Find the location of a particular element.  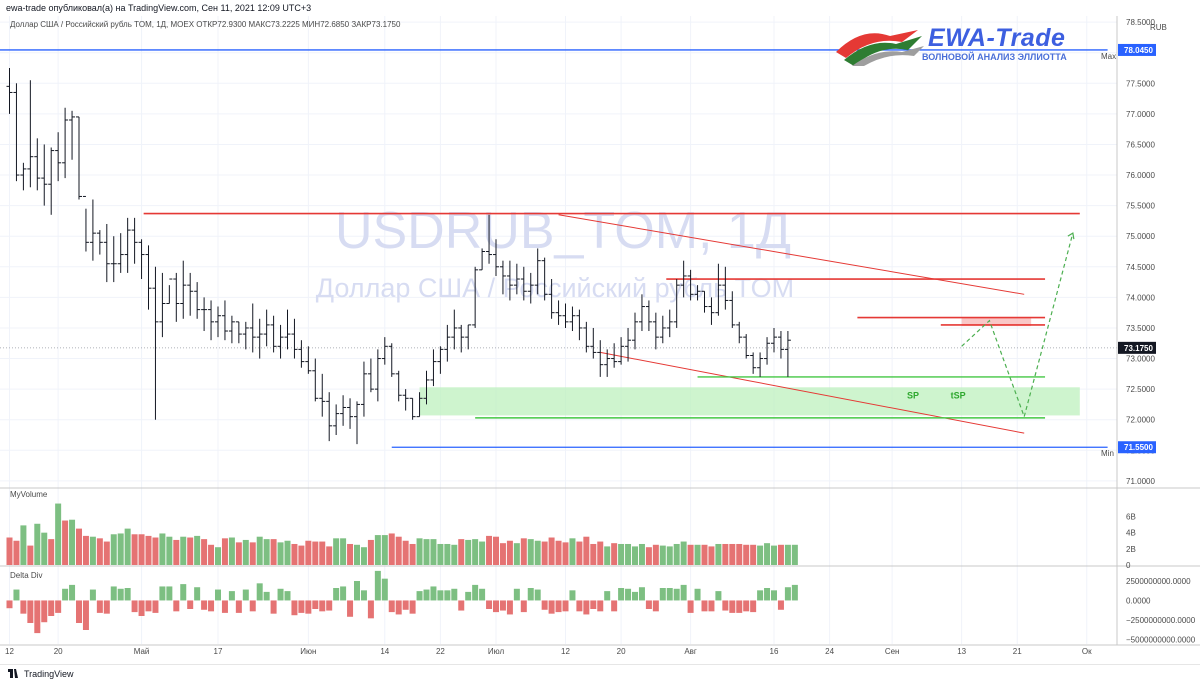

logo-tagline: ВОЛНОВОЙ АНАЛИЗ ЭЛЛИОТТА is located at coordinates (994, 57).